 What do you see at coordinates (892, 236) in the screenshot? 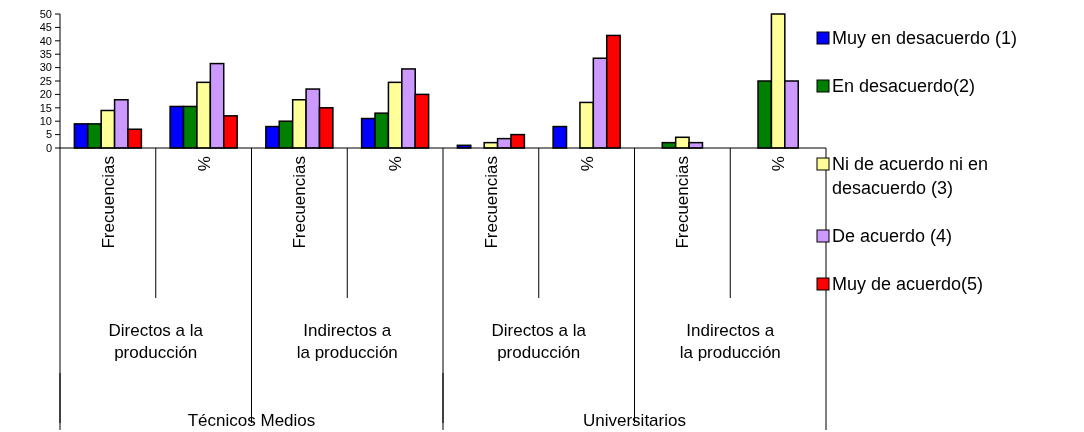
I see `legend-label: De acuerdo (4)` at bounding box center [892, 236].